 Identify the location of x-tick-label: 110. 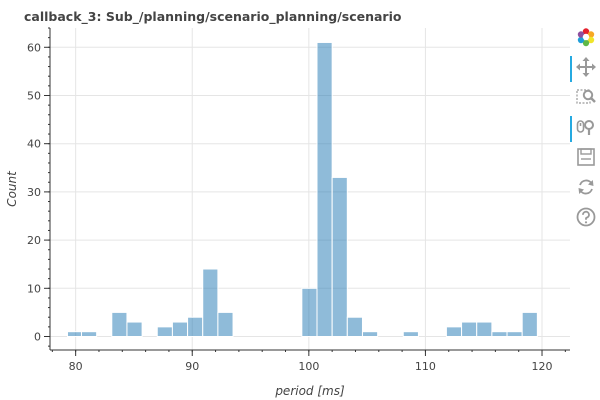
(425, 366).